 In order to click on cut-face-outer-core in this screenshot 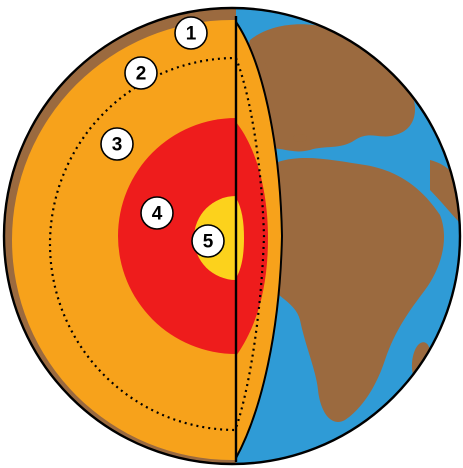, I will do `click(252, 239)`.